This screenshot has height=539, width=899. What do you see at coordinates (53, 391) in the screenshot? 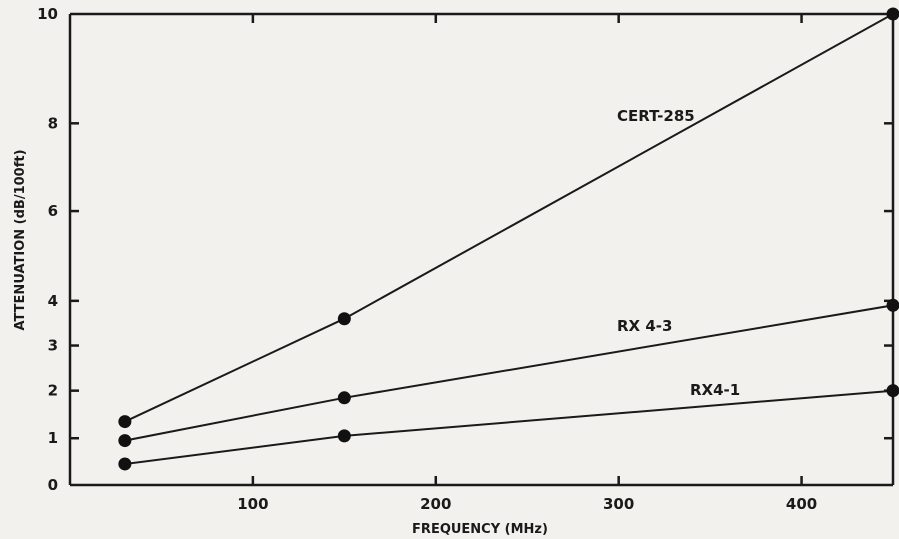
I see `y-tick-label: 2` at bounding box center [53, 391].